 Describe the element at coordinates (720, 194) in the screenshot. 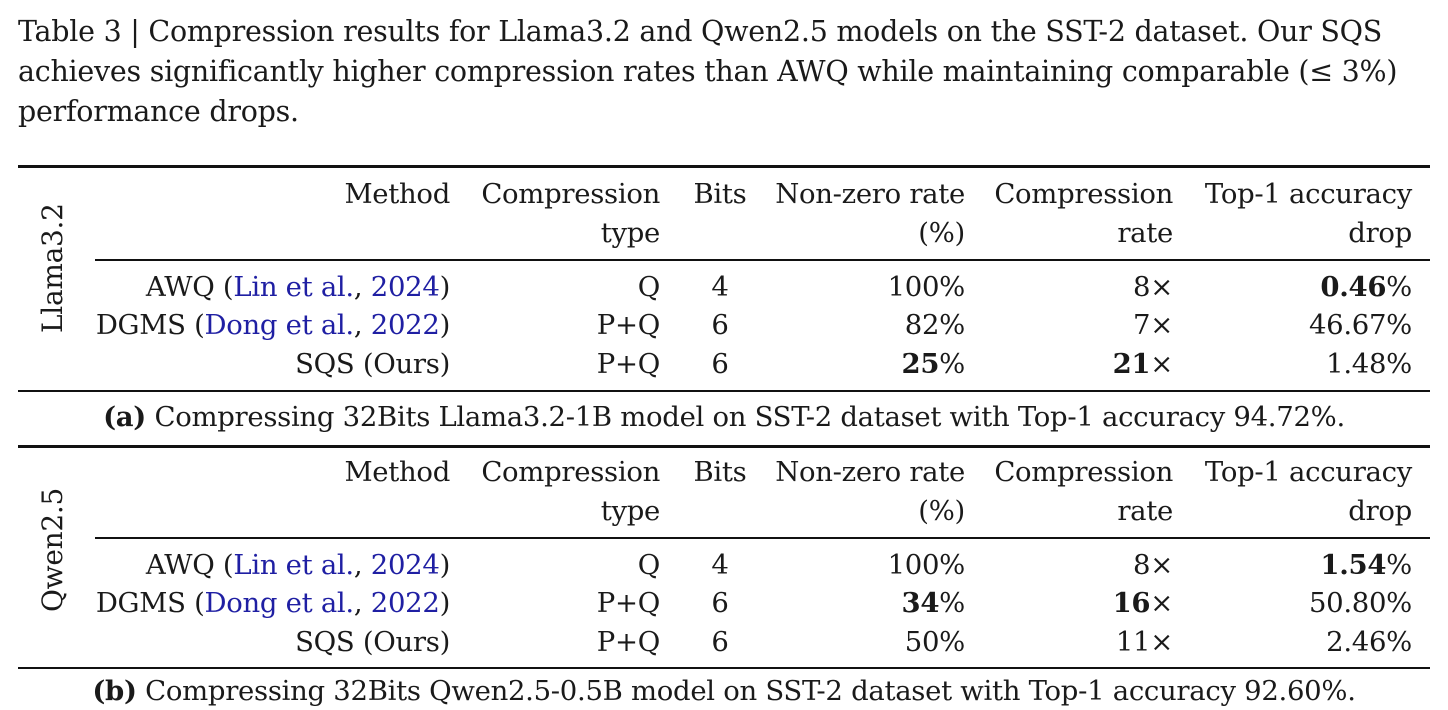

I see `header-bits: Bits` at that location.